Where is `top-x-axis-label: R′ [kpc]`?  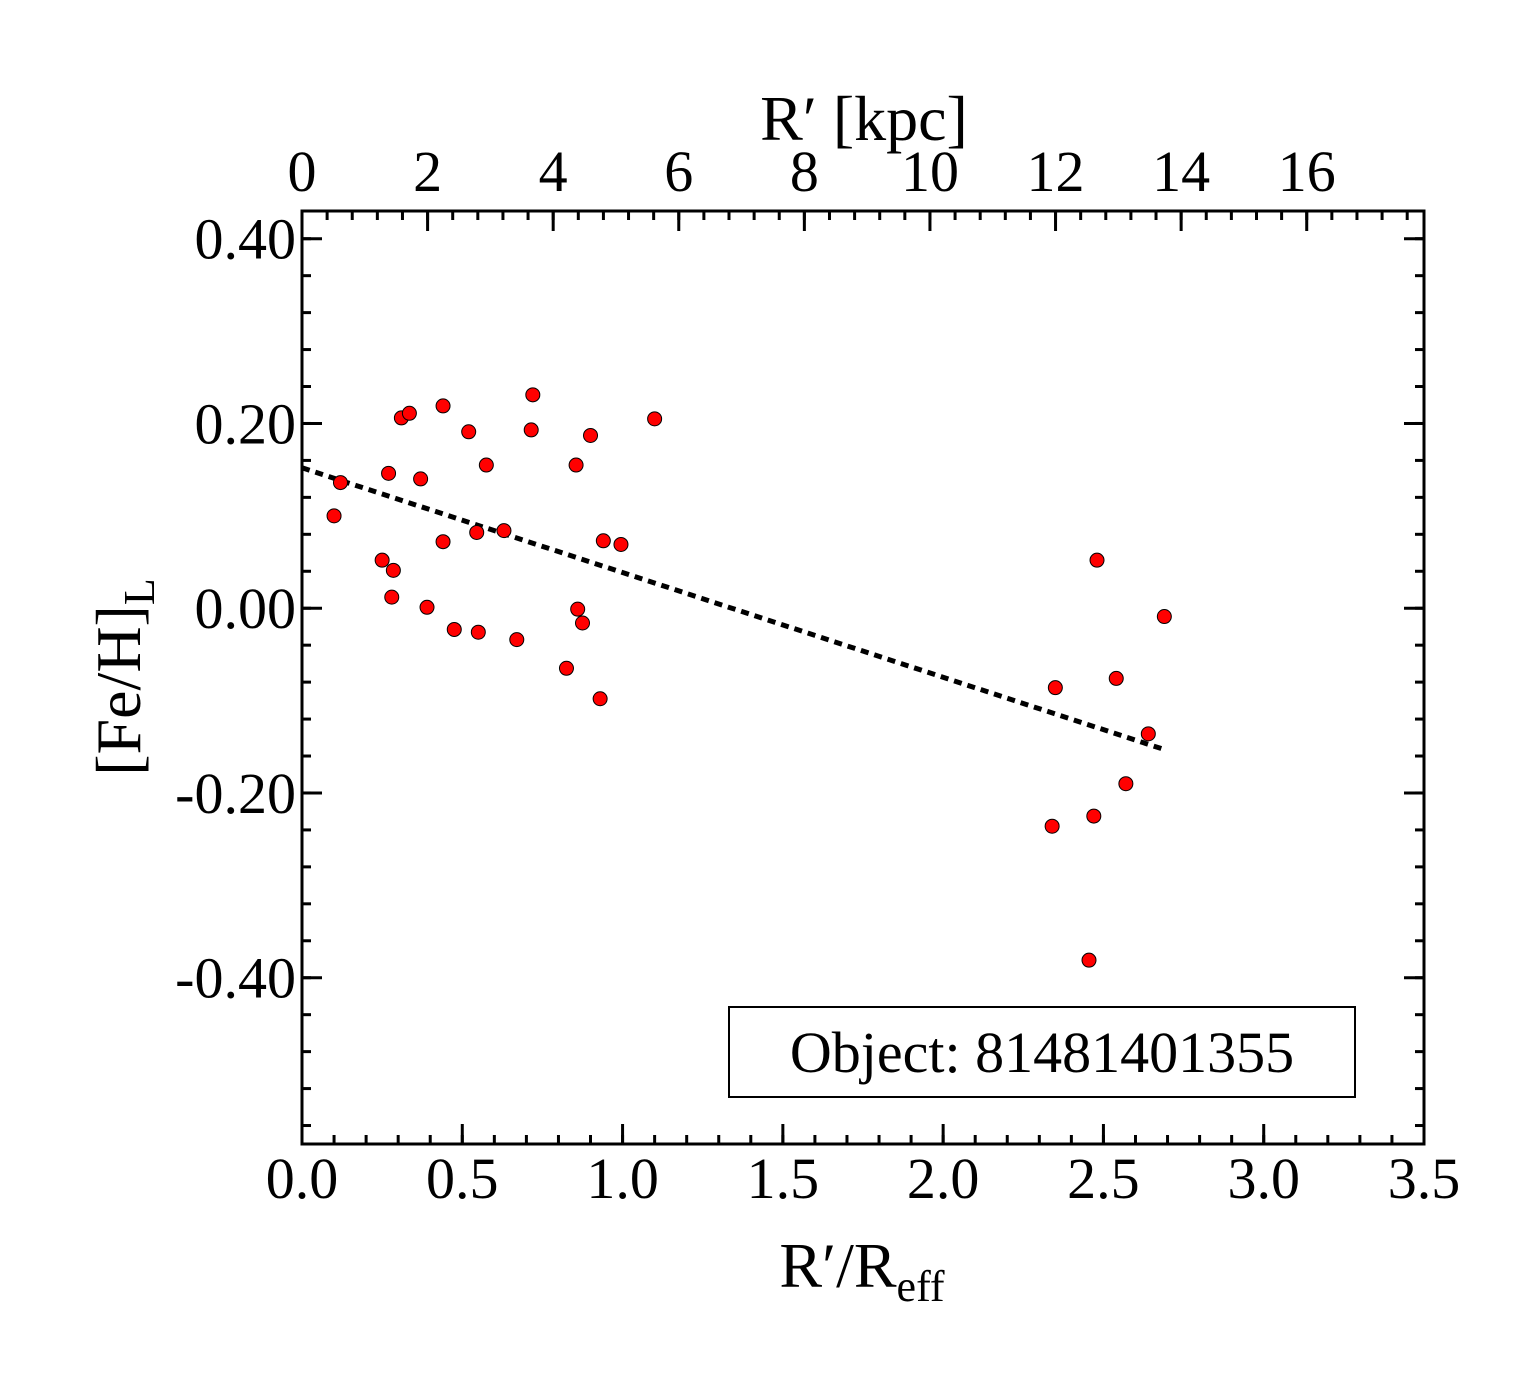 top-x-axis-label: R′ [kpc] is located at coordinates (864, 118).